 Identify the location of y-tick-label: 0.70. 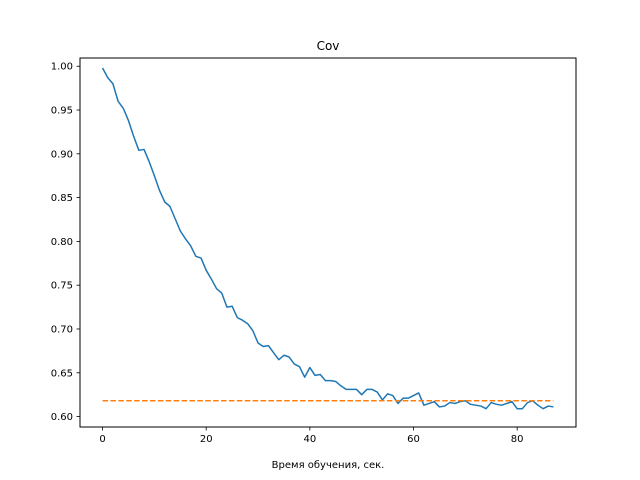
(62, 329).